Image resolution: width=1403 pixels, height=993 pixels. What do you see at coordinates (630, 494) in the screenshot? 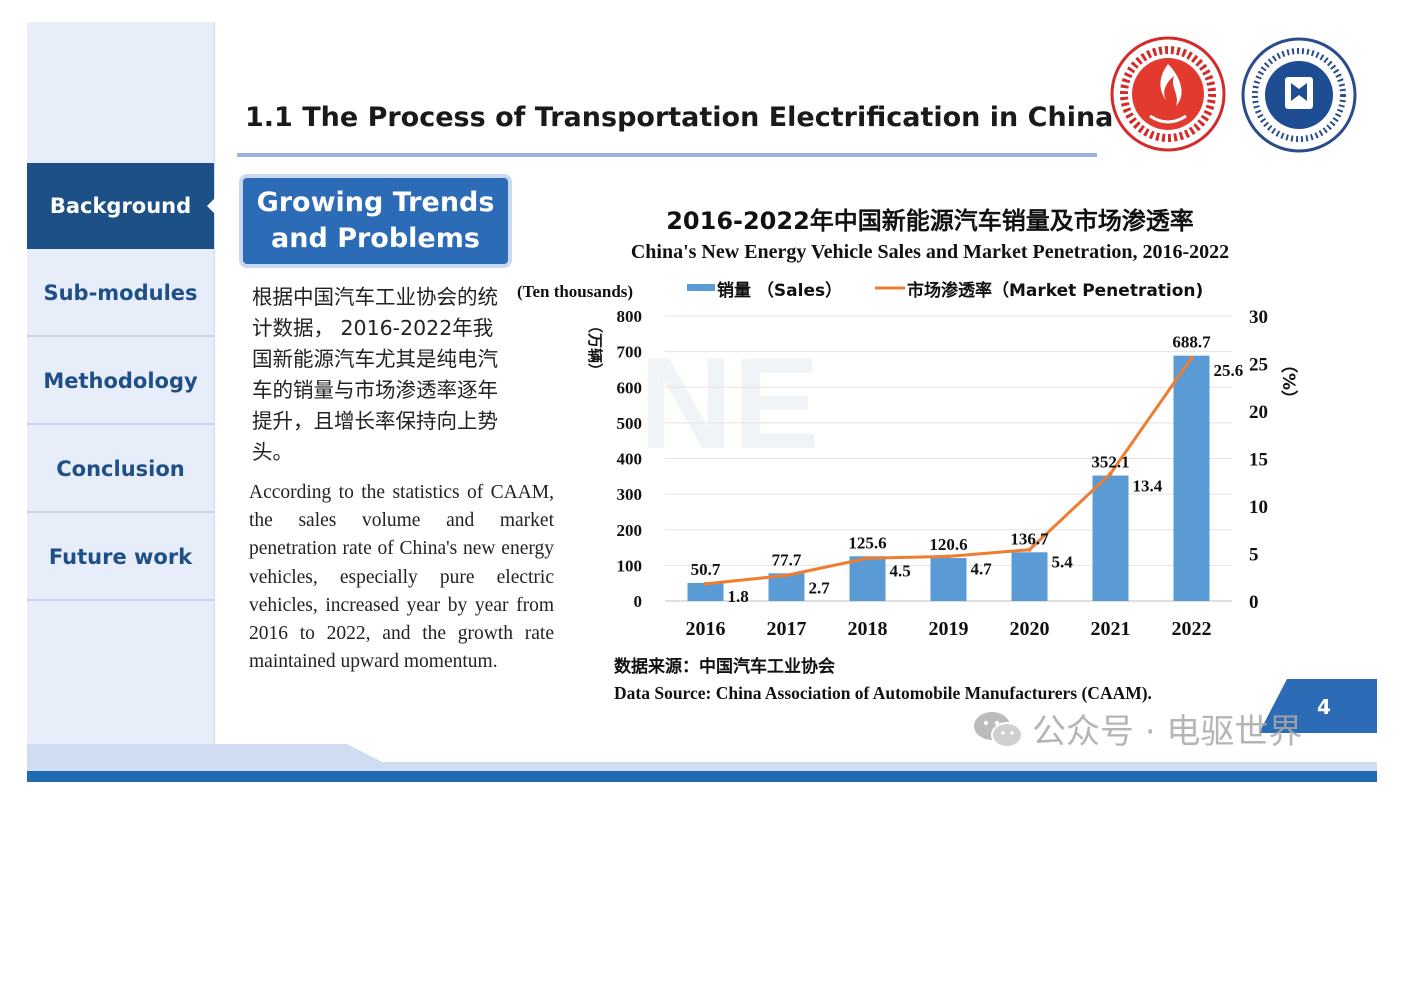
I see `left-axis-tick-label: 300` at bounding box center [630, 494].